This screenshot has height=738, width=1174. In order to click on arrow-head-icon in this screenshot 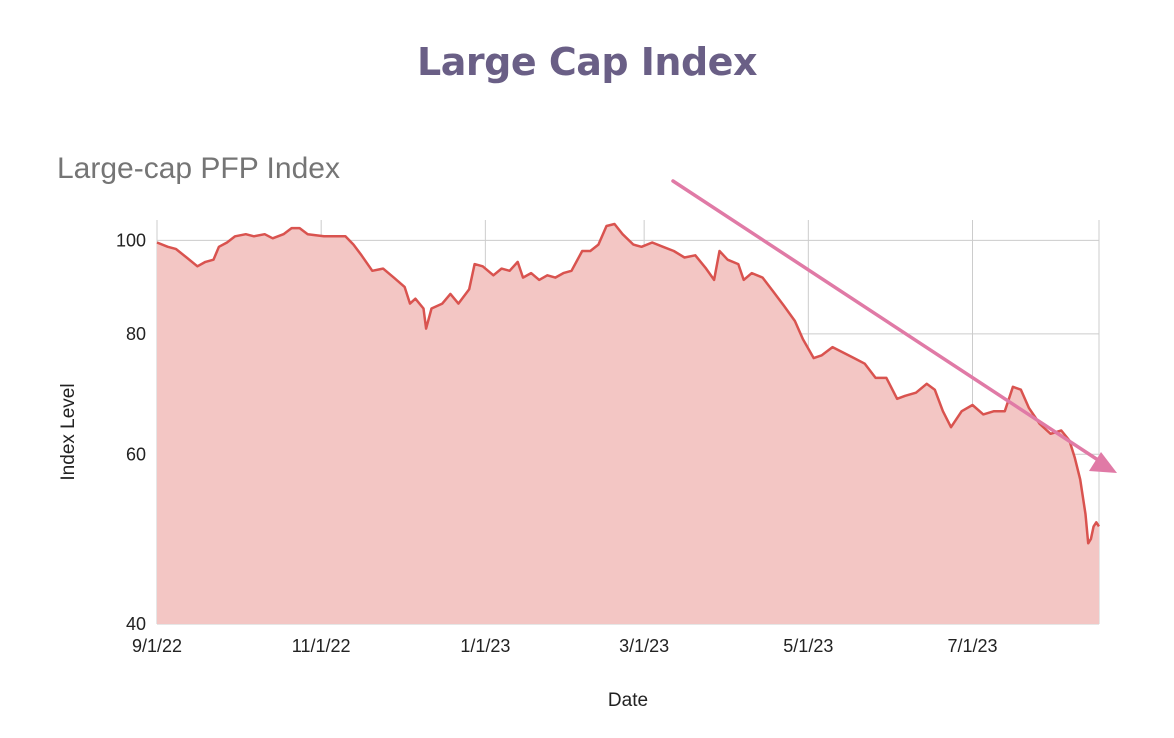, I will do `click(1103, 462)`.